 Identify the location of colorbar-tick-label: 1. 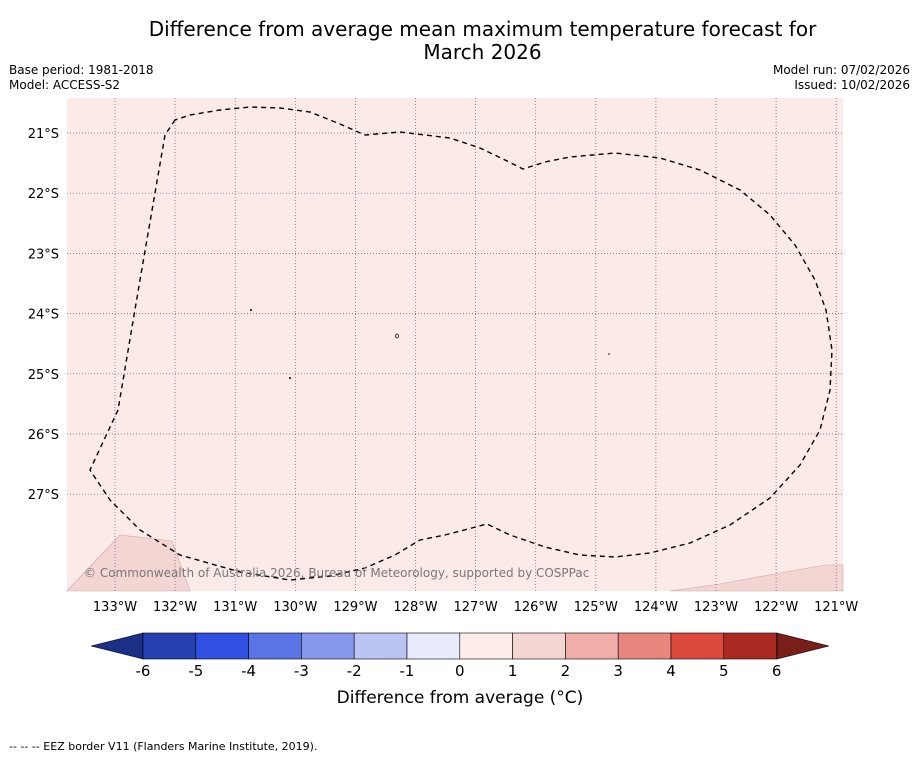
(513, 671).